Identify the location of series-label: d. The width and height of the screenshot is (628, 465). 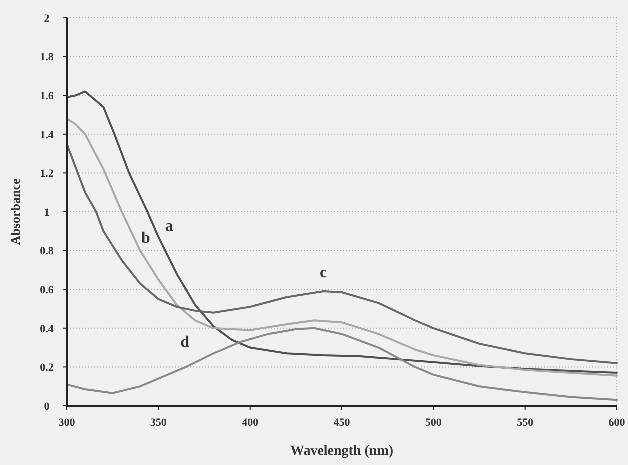
(185, 343).